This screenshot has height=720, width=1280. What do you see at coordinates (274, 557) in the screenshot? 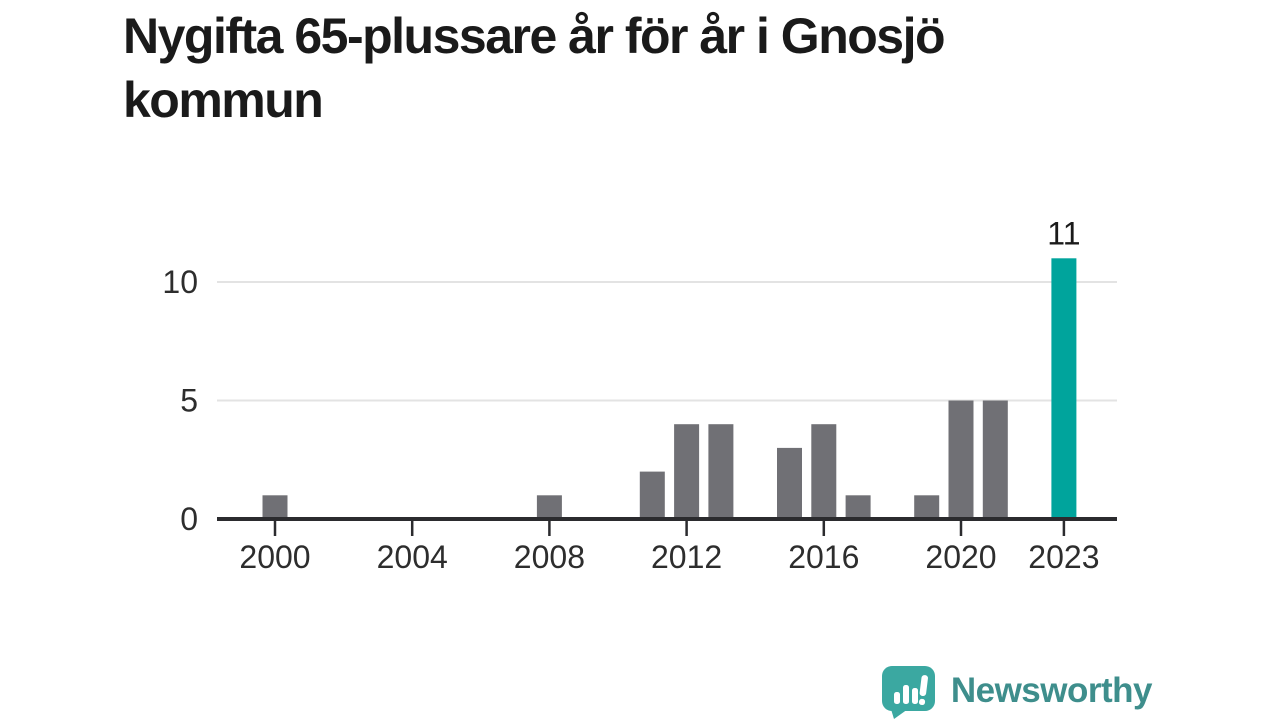
I see `x-axis-label-2000: 2000` at bounding box center [274, 557].